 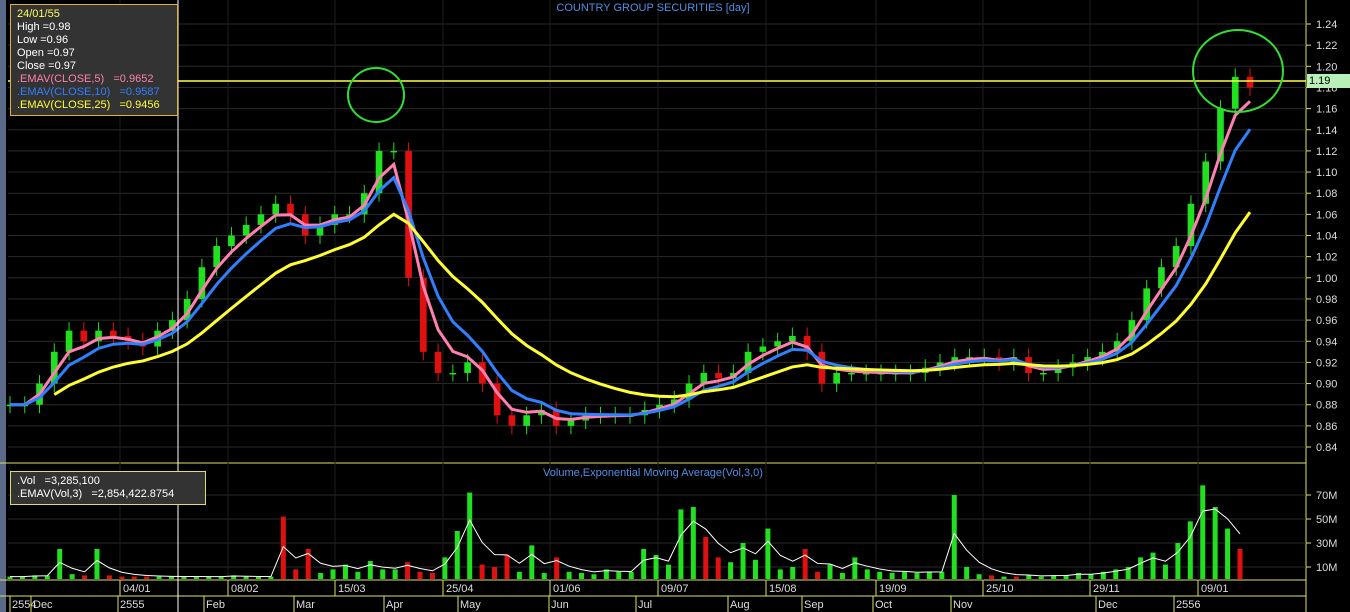 I want to click on y-tick-label: 0.92, so click(x=1326, y=363).